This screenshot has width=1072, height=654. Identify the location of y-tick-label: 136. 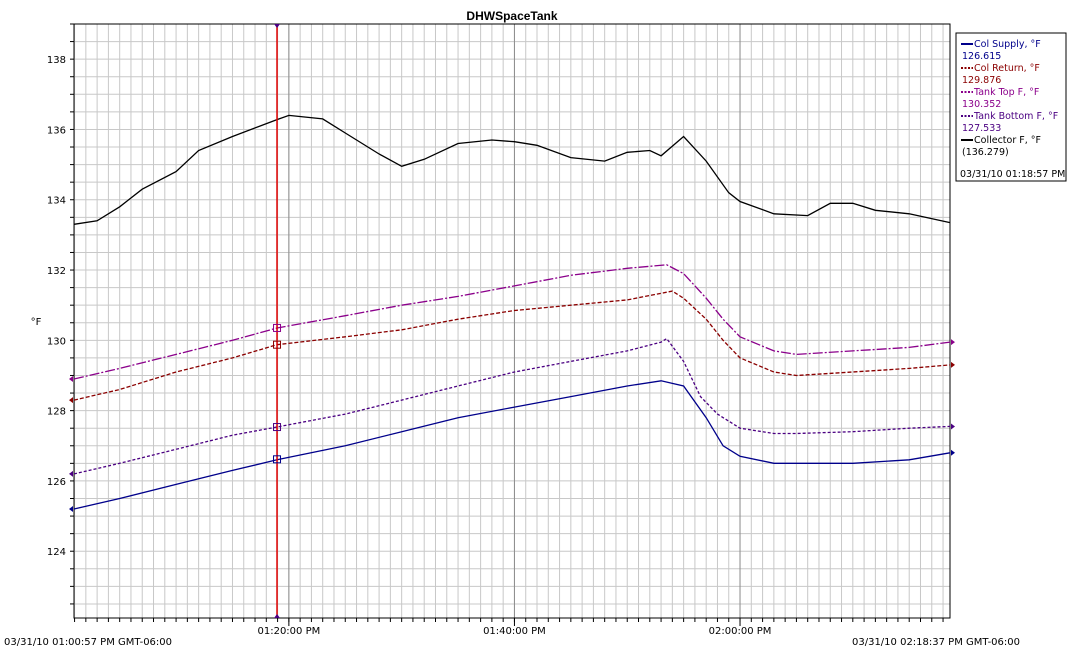
(56, 130).